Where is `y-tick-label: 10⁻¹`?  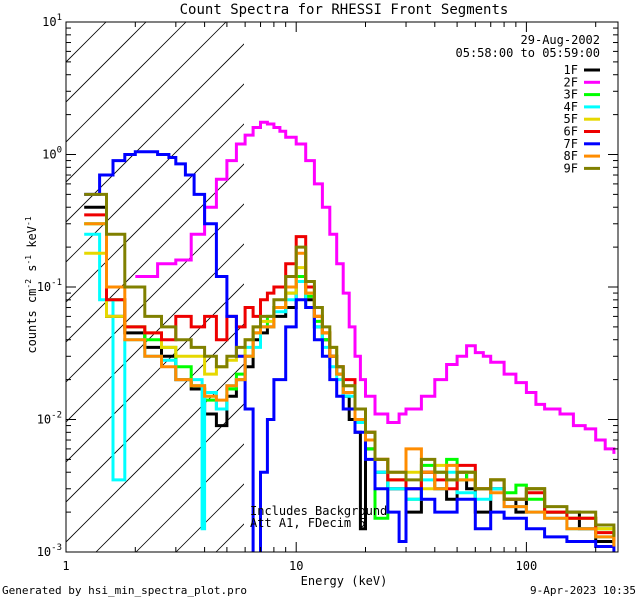
y-tick-label: 10⁻¹ is located at coordinates (49, 286).